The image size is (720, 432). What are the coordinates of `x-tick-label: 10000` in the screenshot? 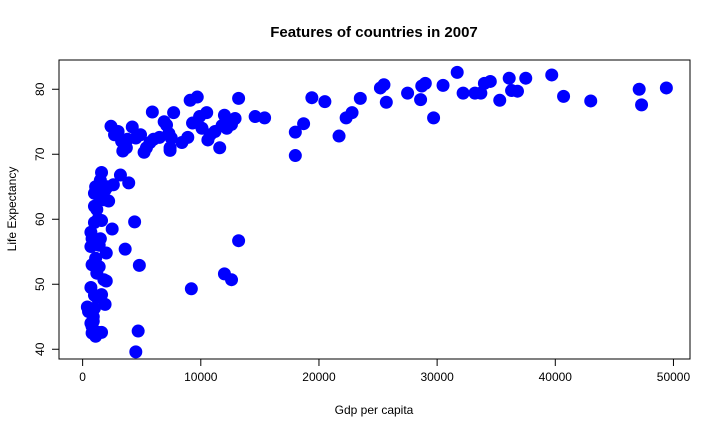 It's located at (201, 377).